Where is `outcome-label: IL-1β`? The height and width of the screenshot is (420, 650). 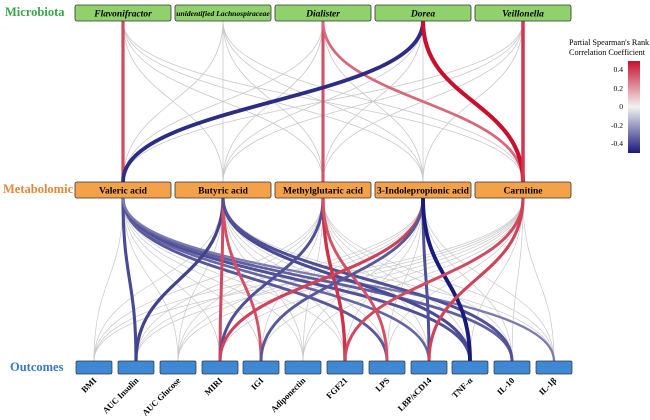 outcome-label: IL-1β is located at coordinates (548, 386).